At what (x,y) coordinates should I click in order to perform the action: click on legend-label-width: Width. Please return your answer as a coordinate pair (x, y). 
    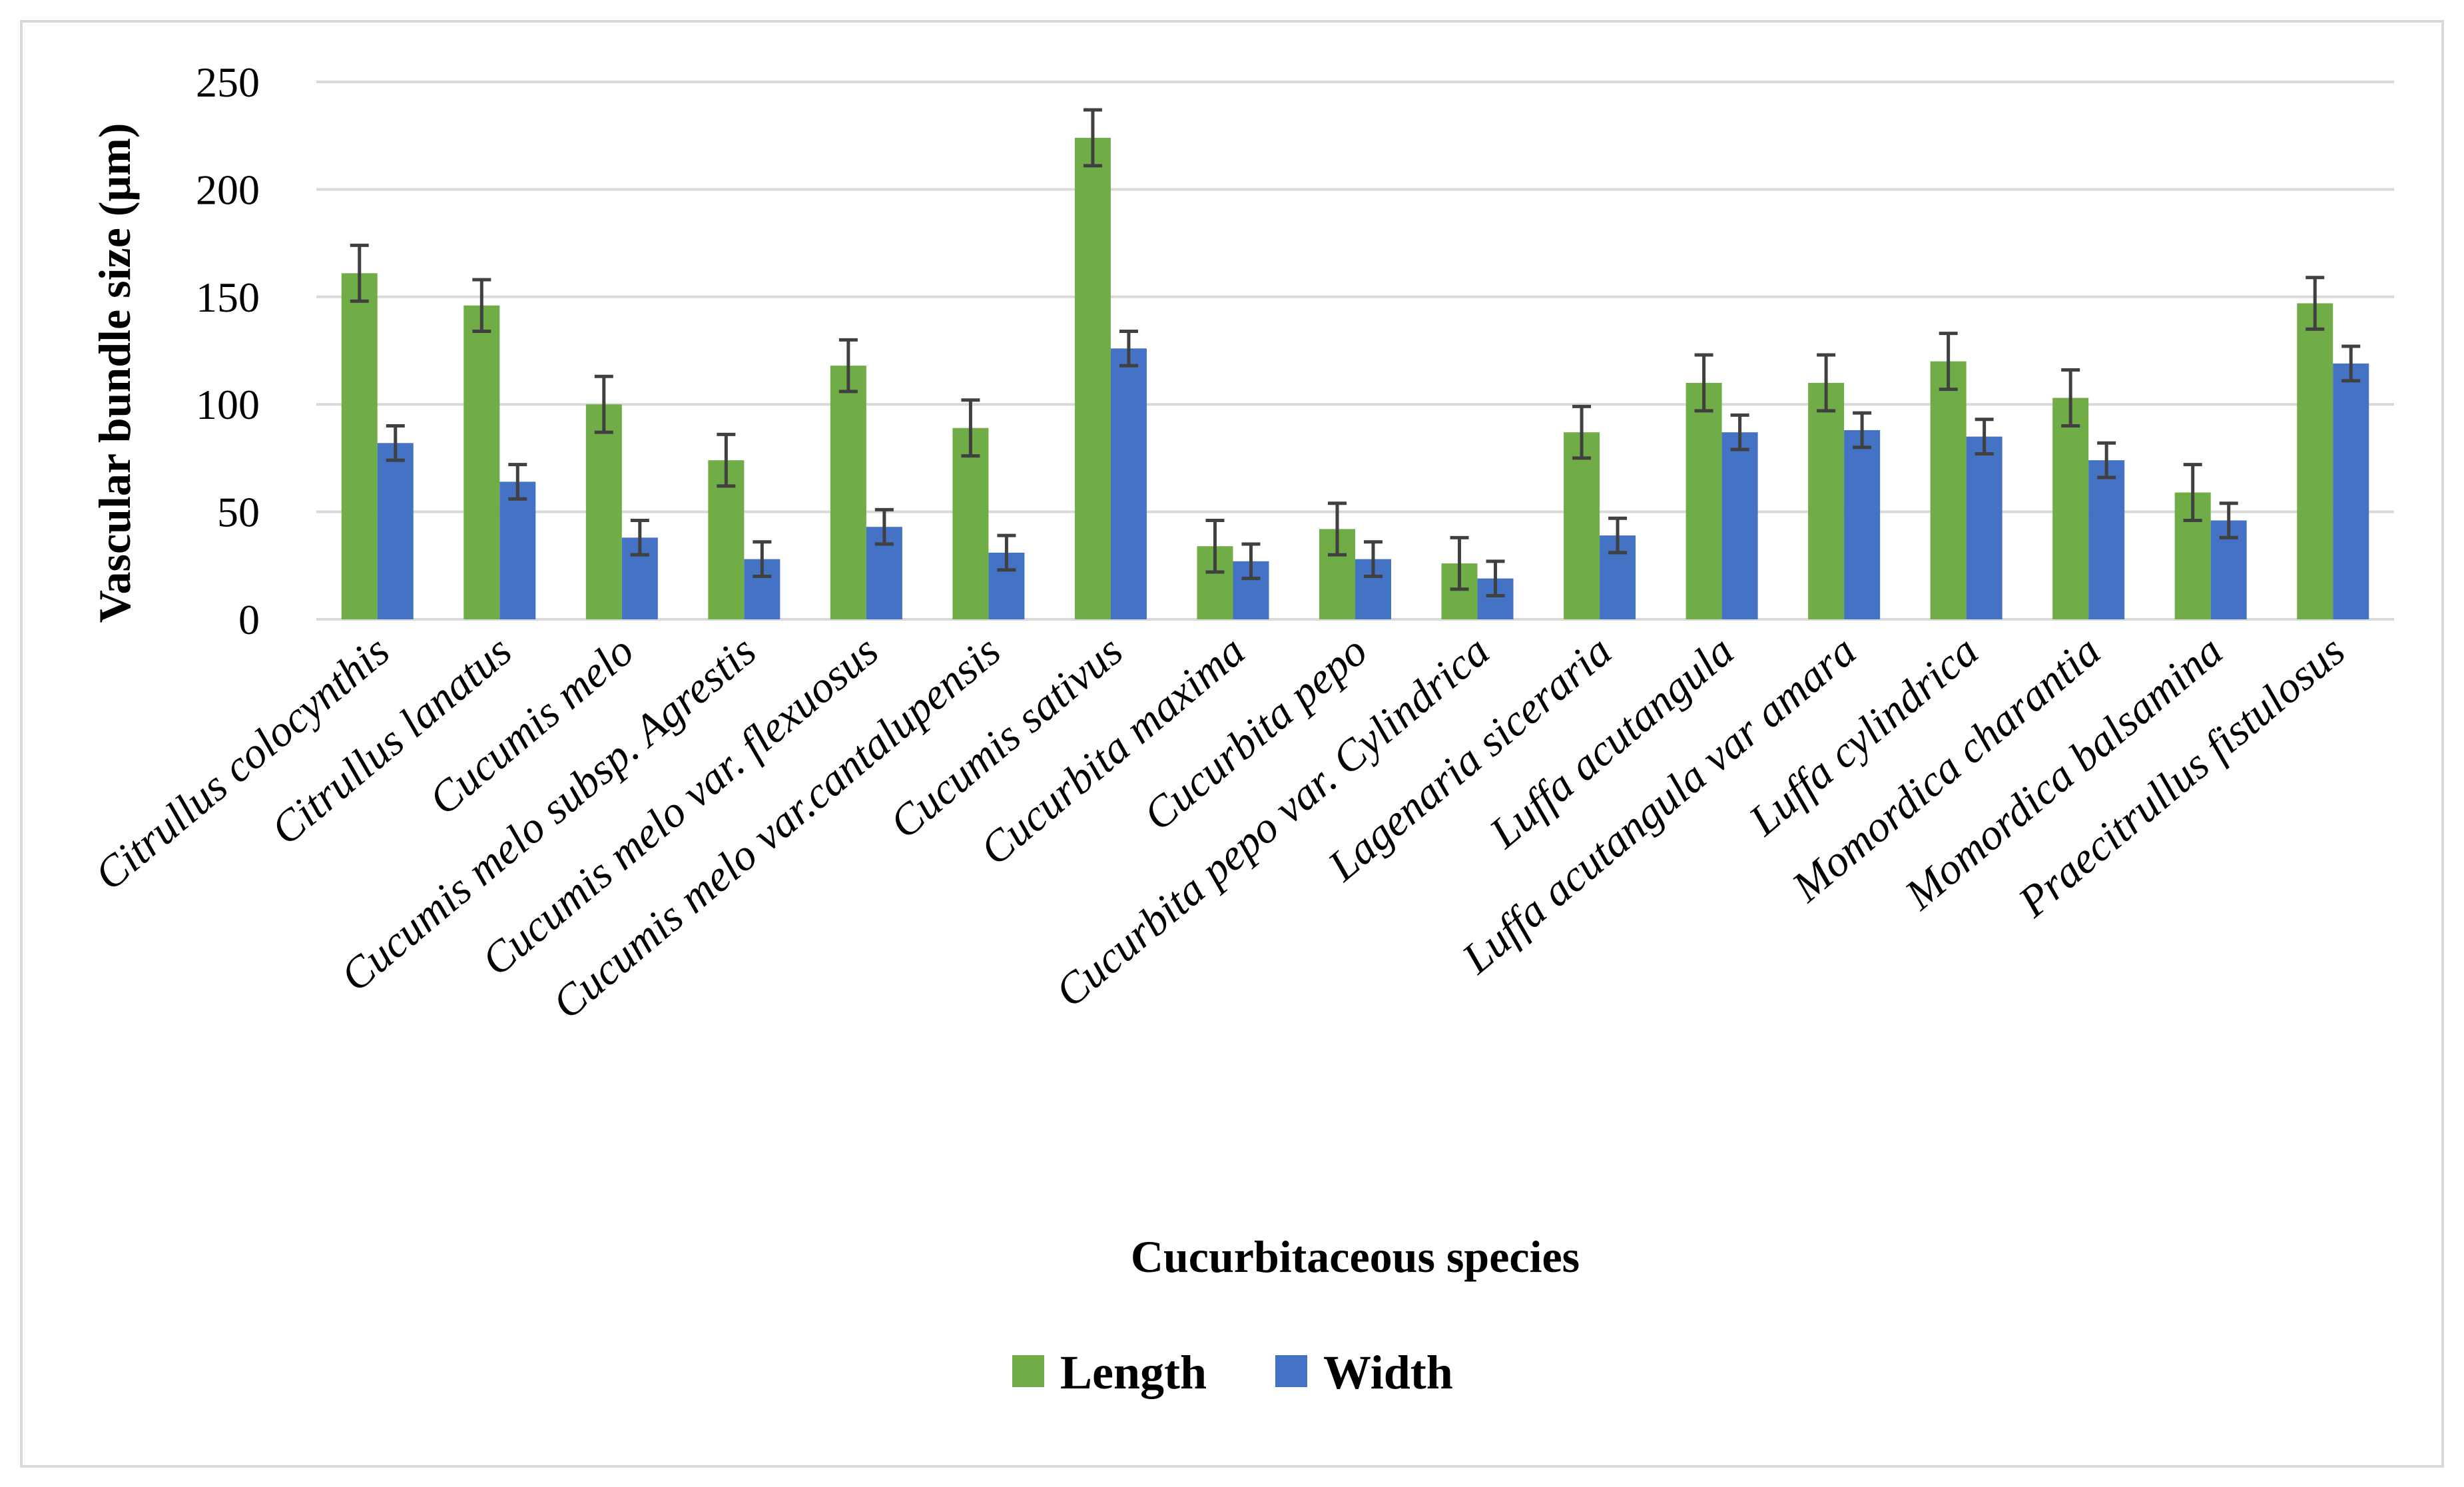
    Looking at the image, I should click on (1388, 1372).